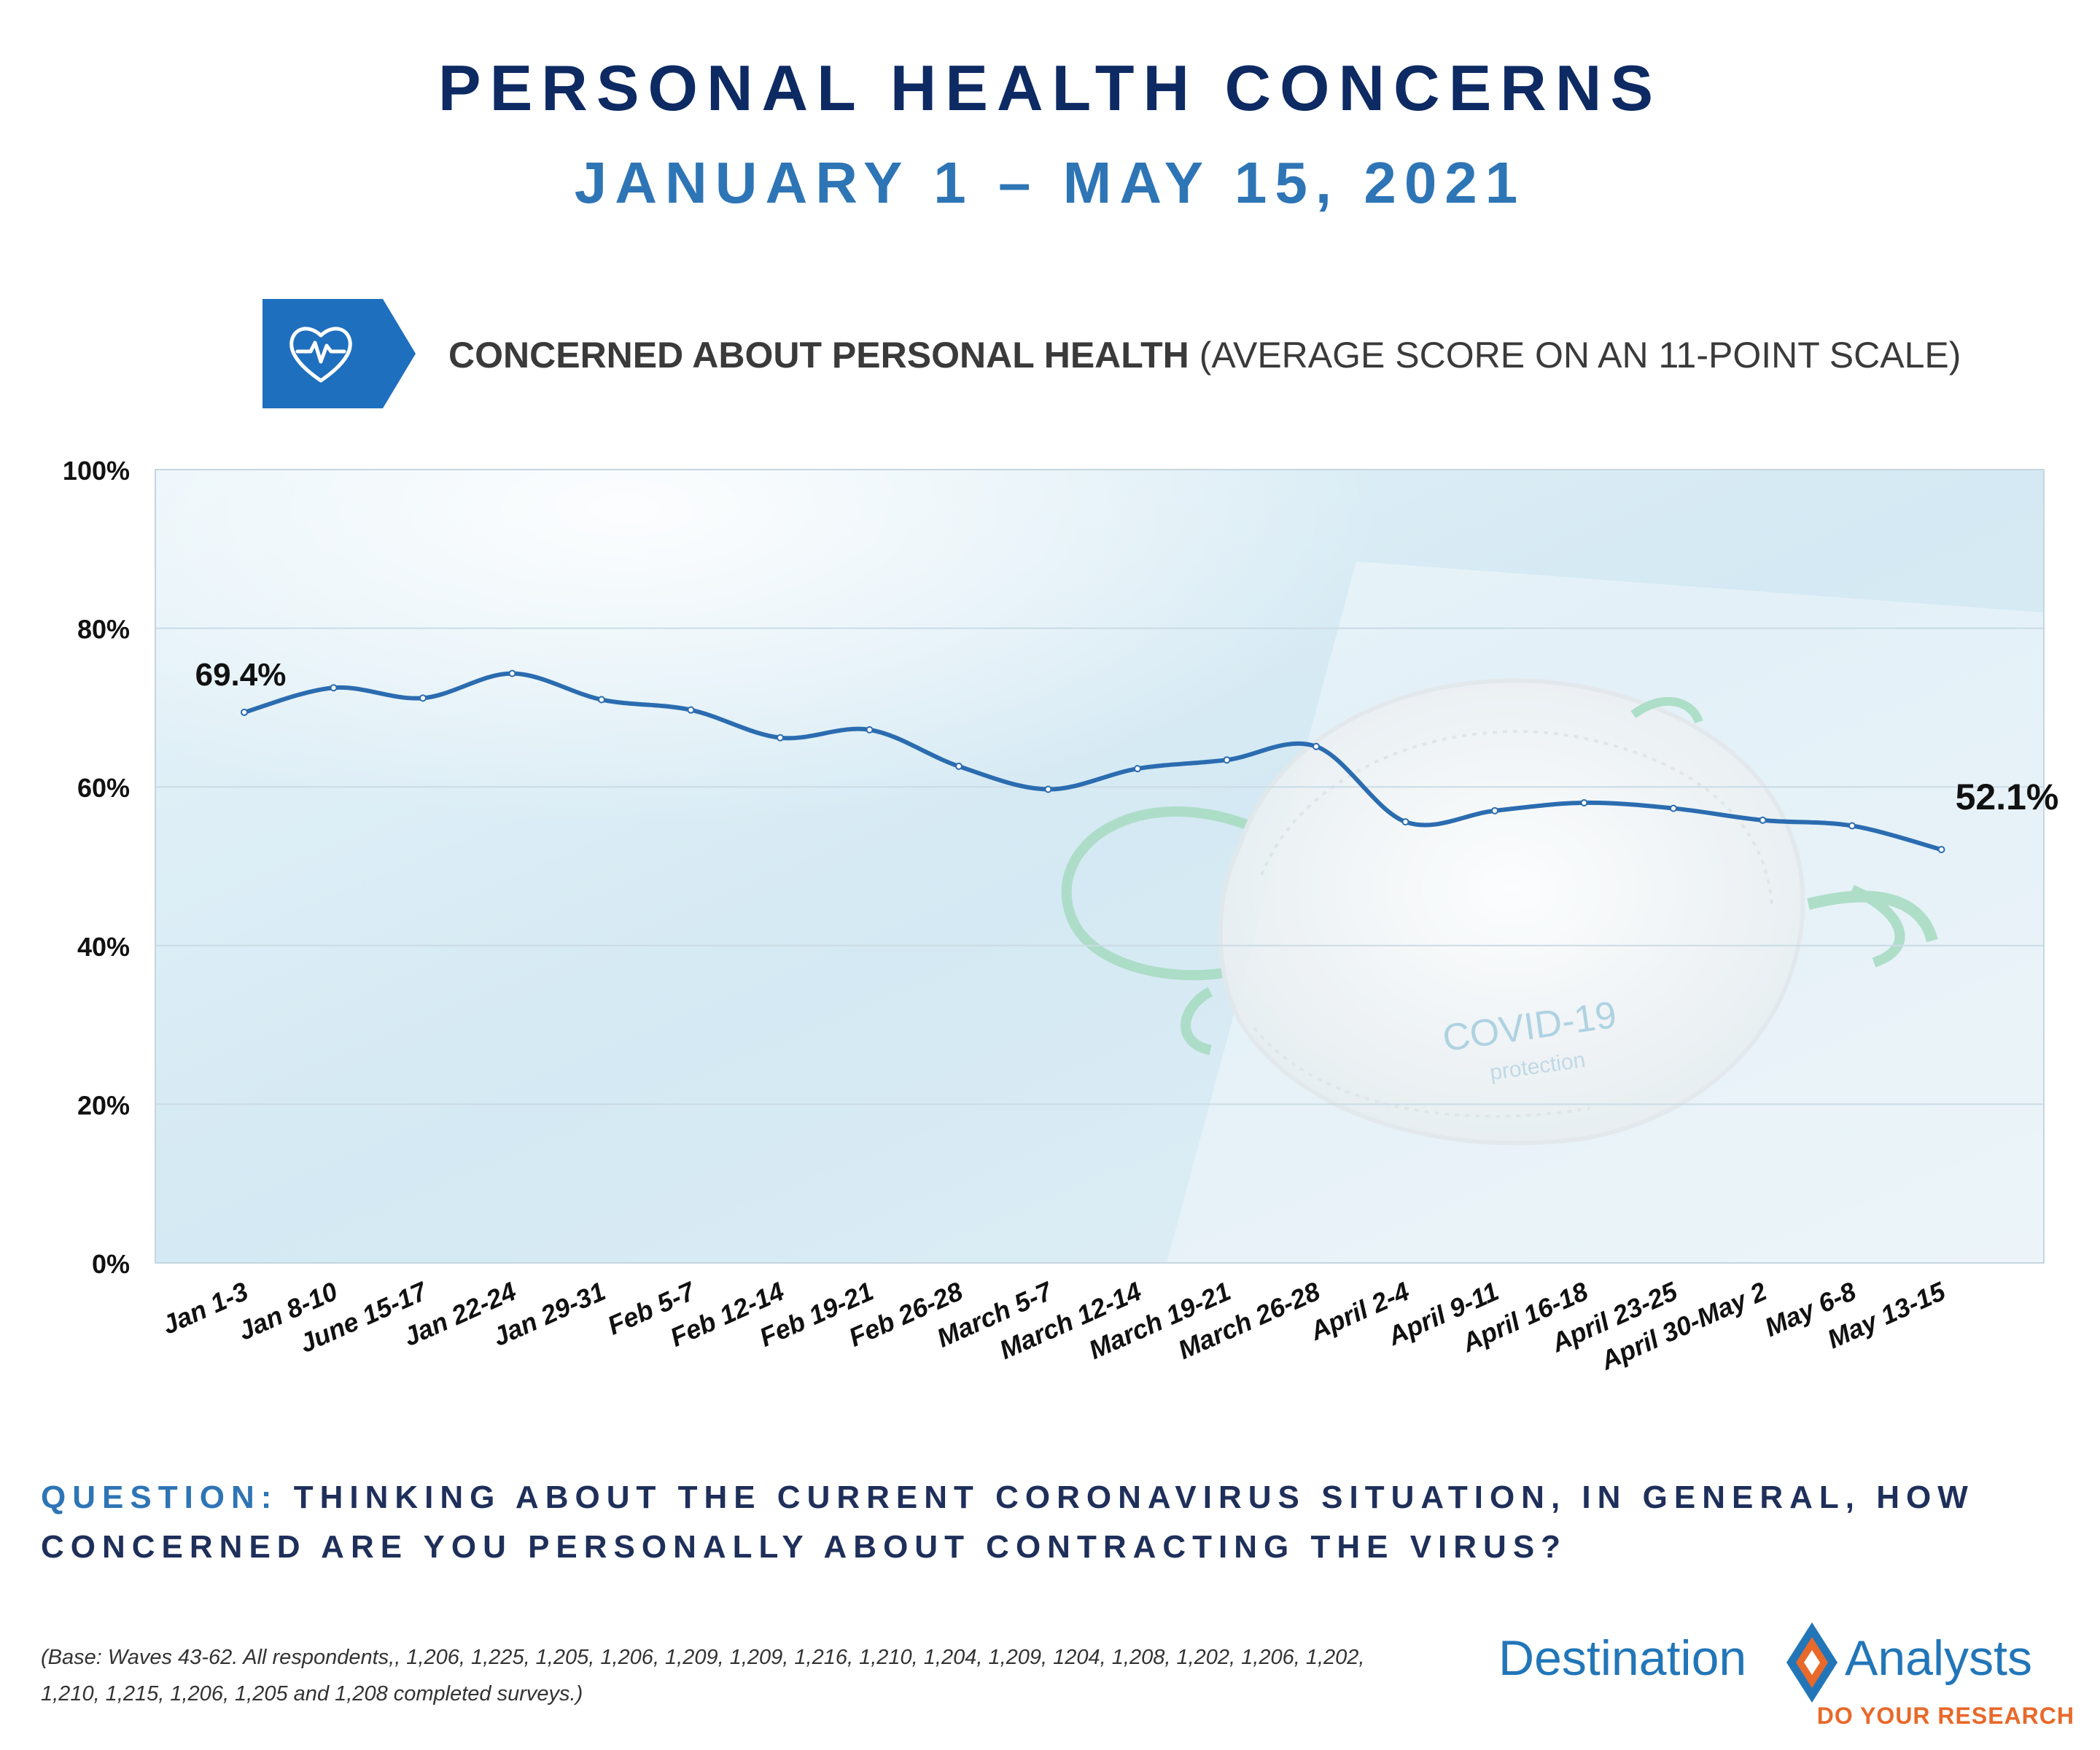  I want to click on logo-word-right: Analysts, so click(1938, 1658).